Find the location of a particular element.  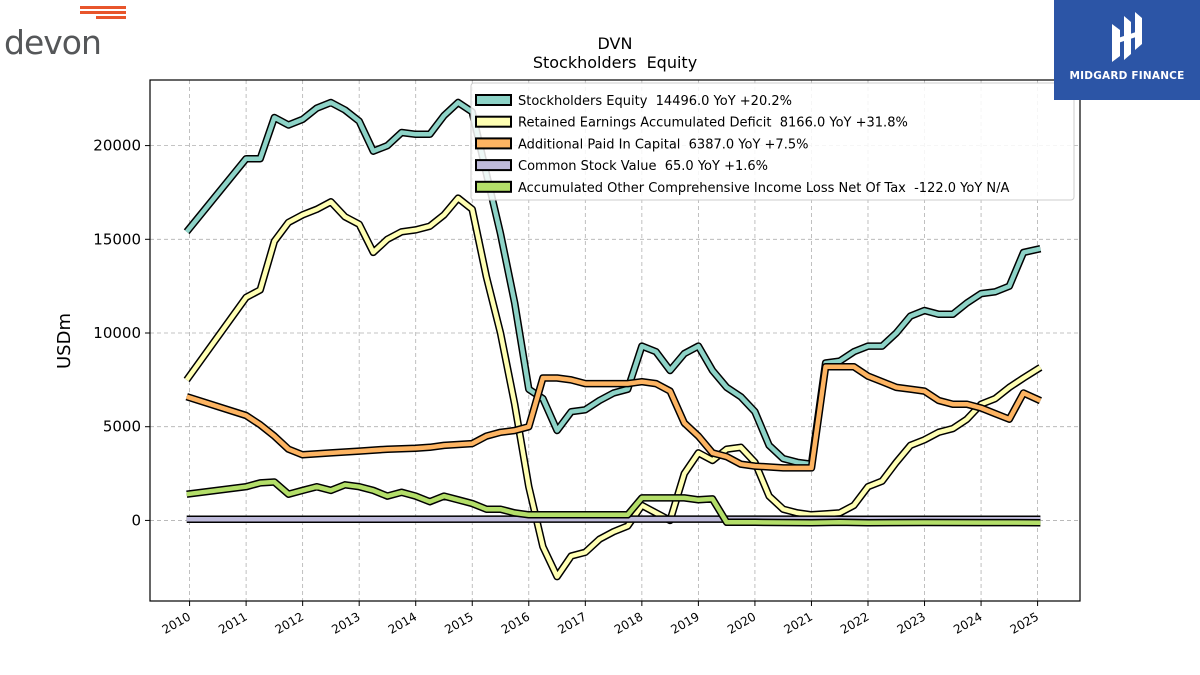

x-tick-label: 2023 is located at coordinates (911, 622).